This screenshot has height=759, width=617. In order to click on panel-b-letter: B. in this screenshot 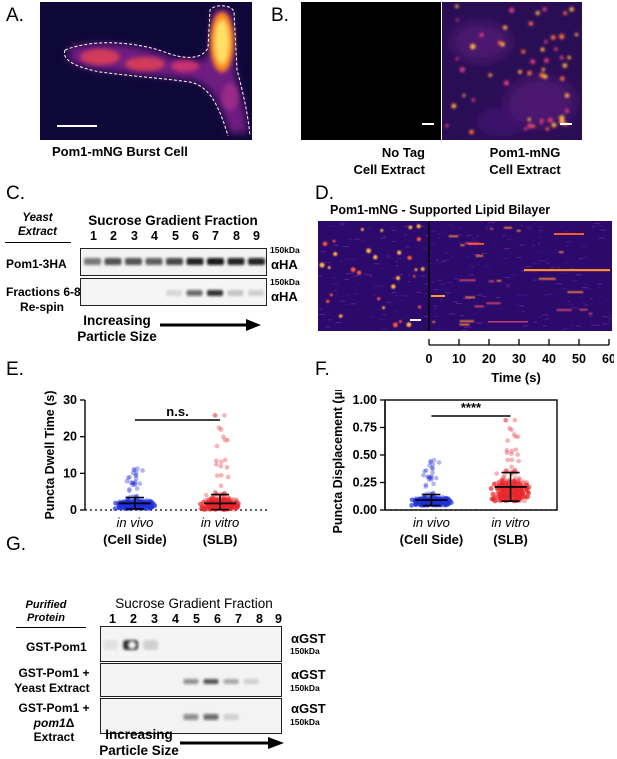, I will do `click(280, 15)`.